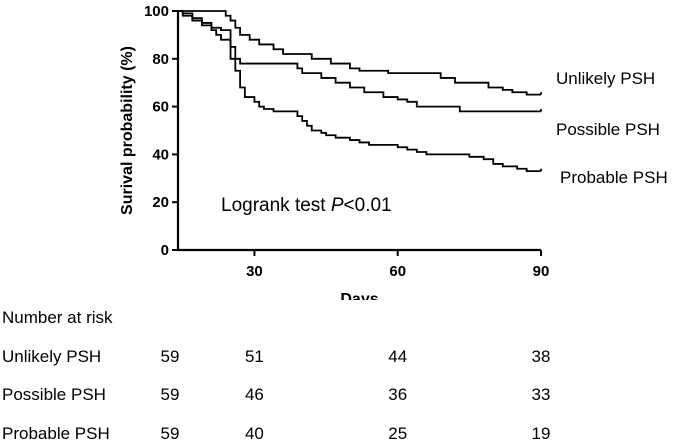 The width and height of the screenshot is (685, 444). What do you see at coordinates (156, 11) in the screenshot?
I see `y-tick-label-100: 100` at bounding box center [156, 11].